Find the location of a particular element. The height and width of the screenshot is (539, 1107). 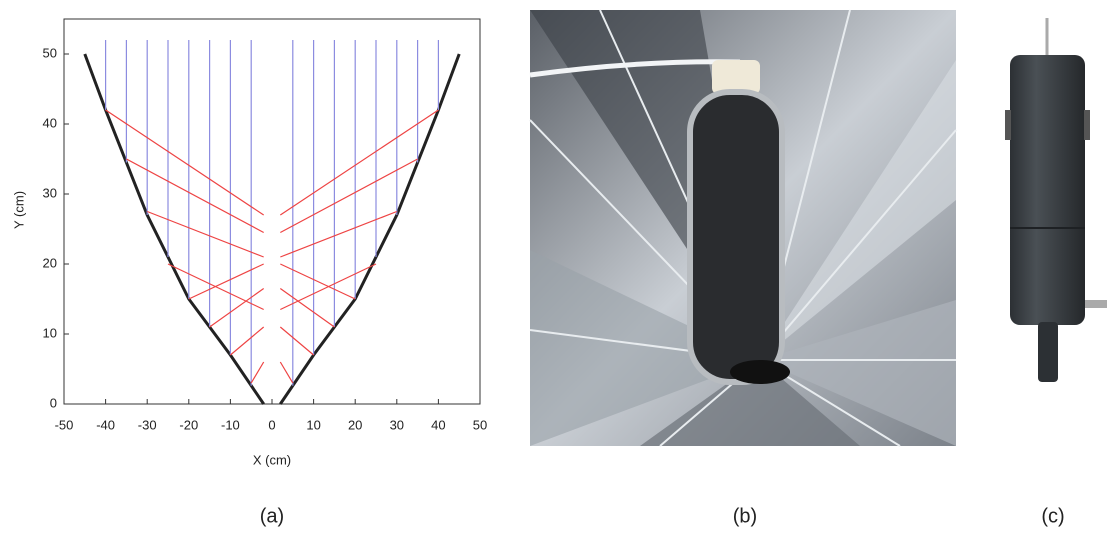

x-tick-label: -50 is located at coordinates (64, 424).